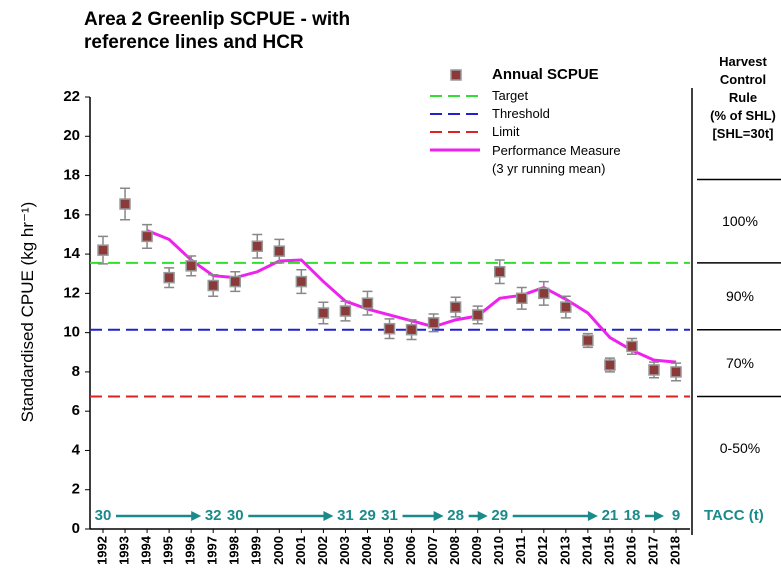  Describe the element at coordinates (630, 550) in the screenshot. I see `x-tick-label: 2016` at that location.